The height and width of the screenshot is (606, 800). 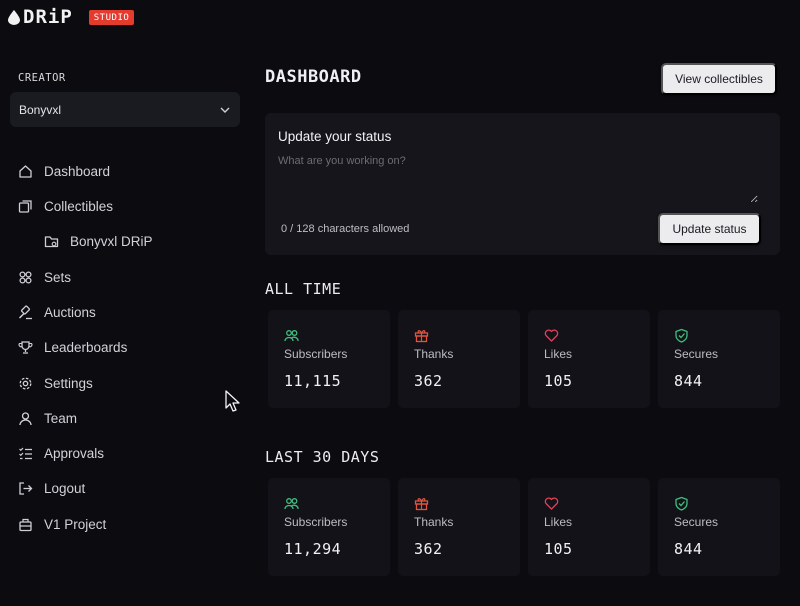 I want to click on sidebar-item-sets: Sets, so click(x=44, y=277).